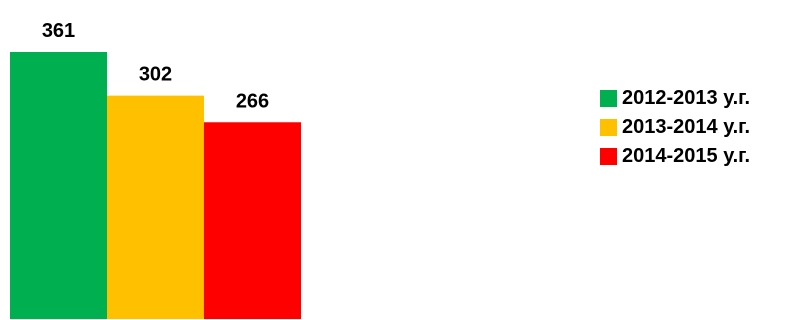 This screenshot has width=800, height=320. I want to click on legend-item: 2013-2014 у.г., so click(697, 127).